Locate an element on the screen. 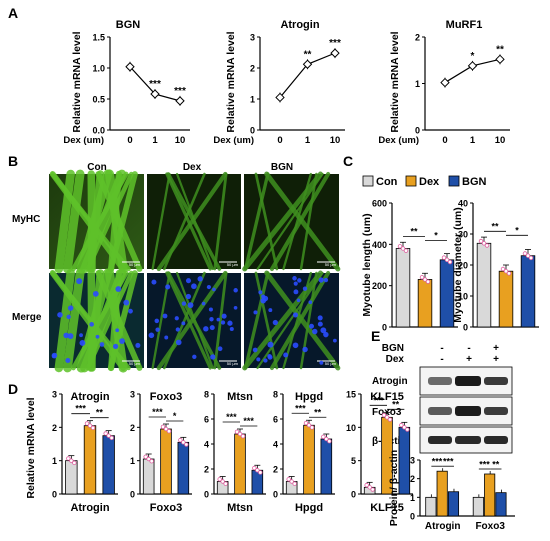  a3-x-tick-label: 1 is located at coordinates (473, 140).